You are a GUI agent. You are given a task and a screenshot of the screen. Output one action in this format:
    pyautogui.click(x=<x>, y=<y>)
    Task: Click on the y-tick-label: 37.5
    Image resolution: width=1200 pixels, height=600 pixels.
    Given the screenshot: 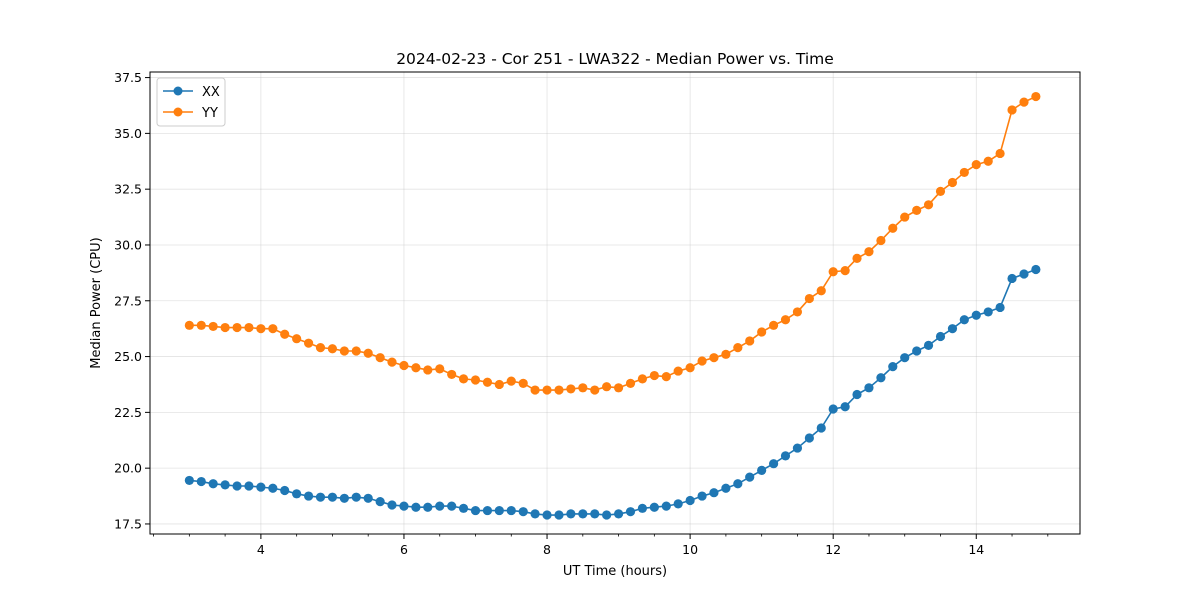 What is the action you would take?
    pyautogui.click(x=128, y=77)
    